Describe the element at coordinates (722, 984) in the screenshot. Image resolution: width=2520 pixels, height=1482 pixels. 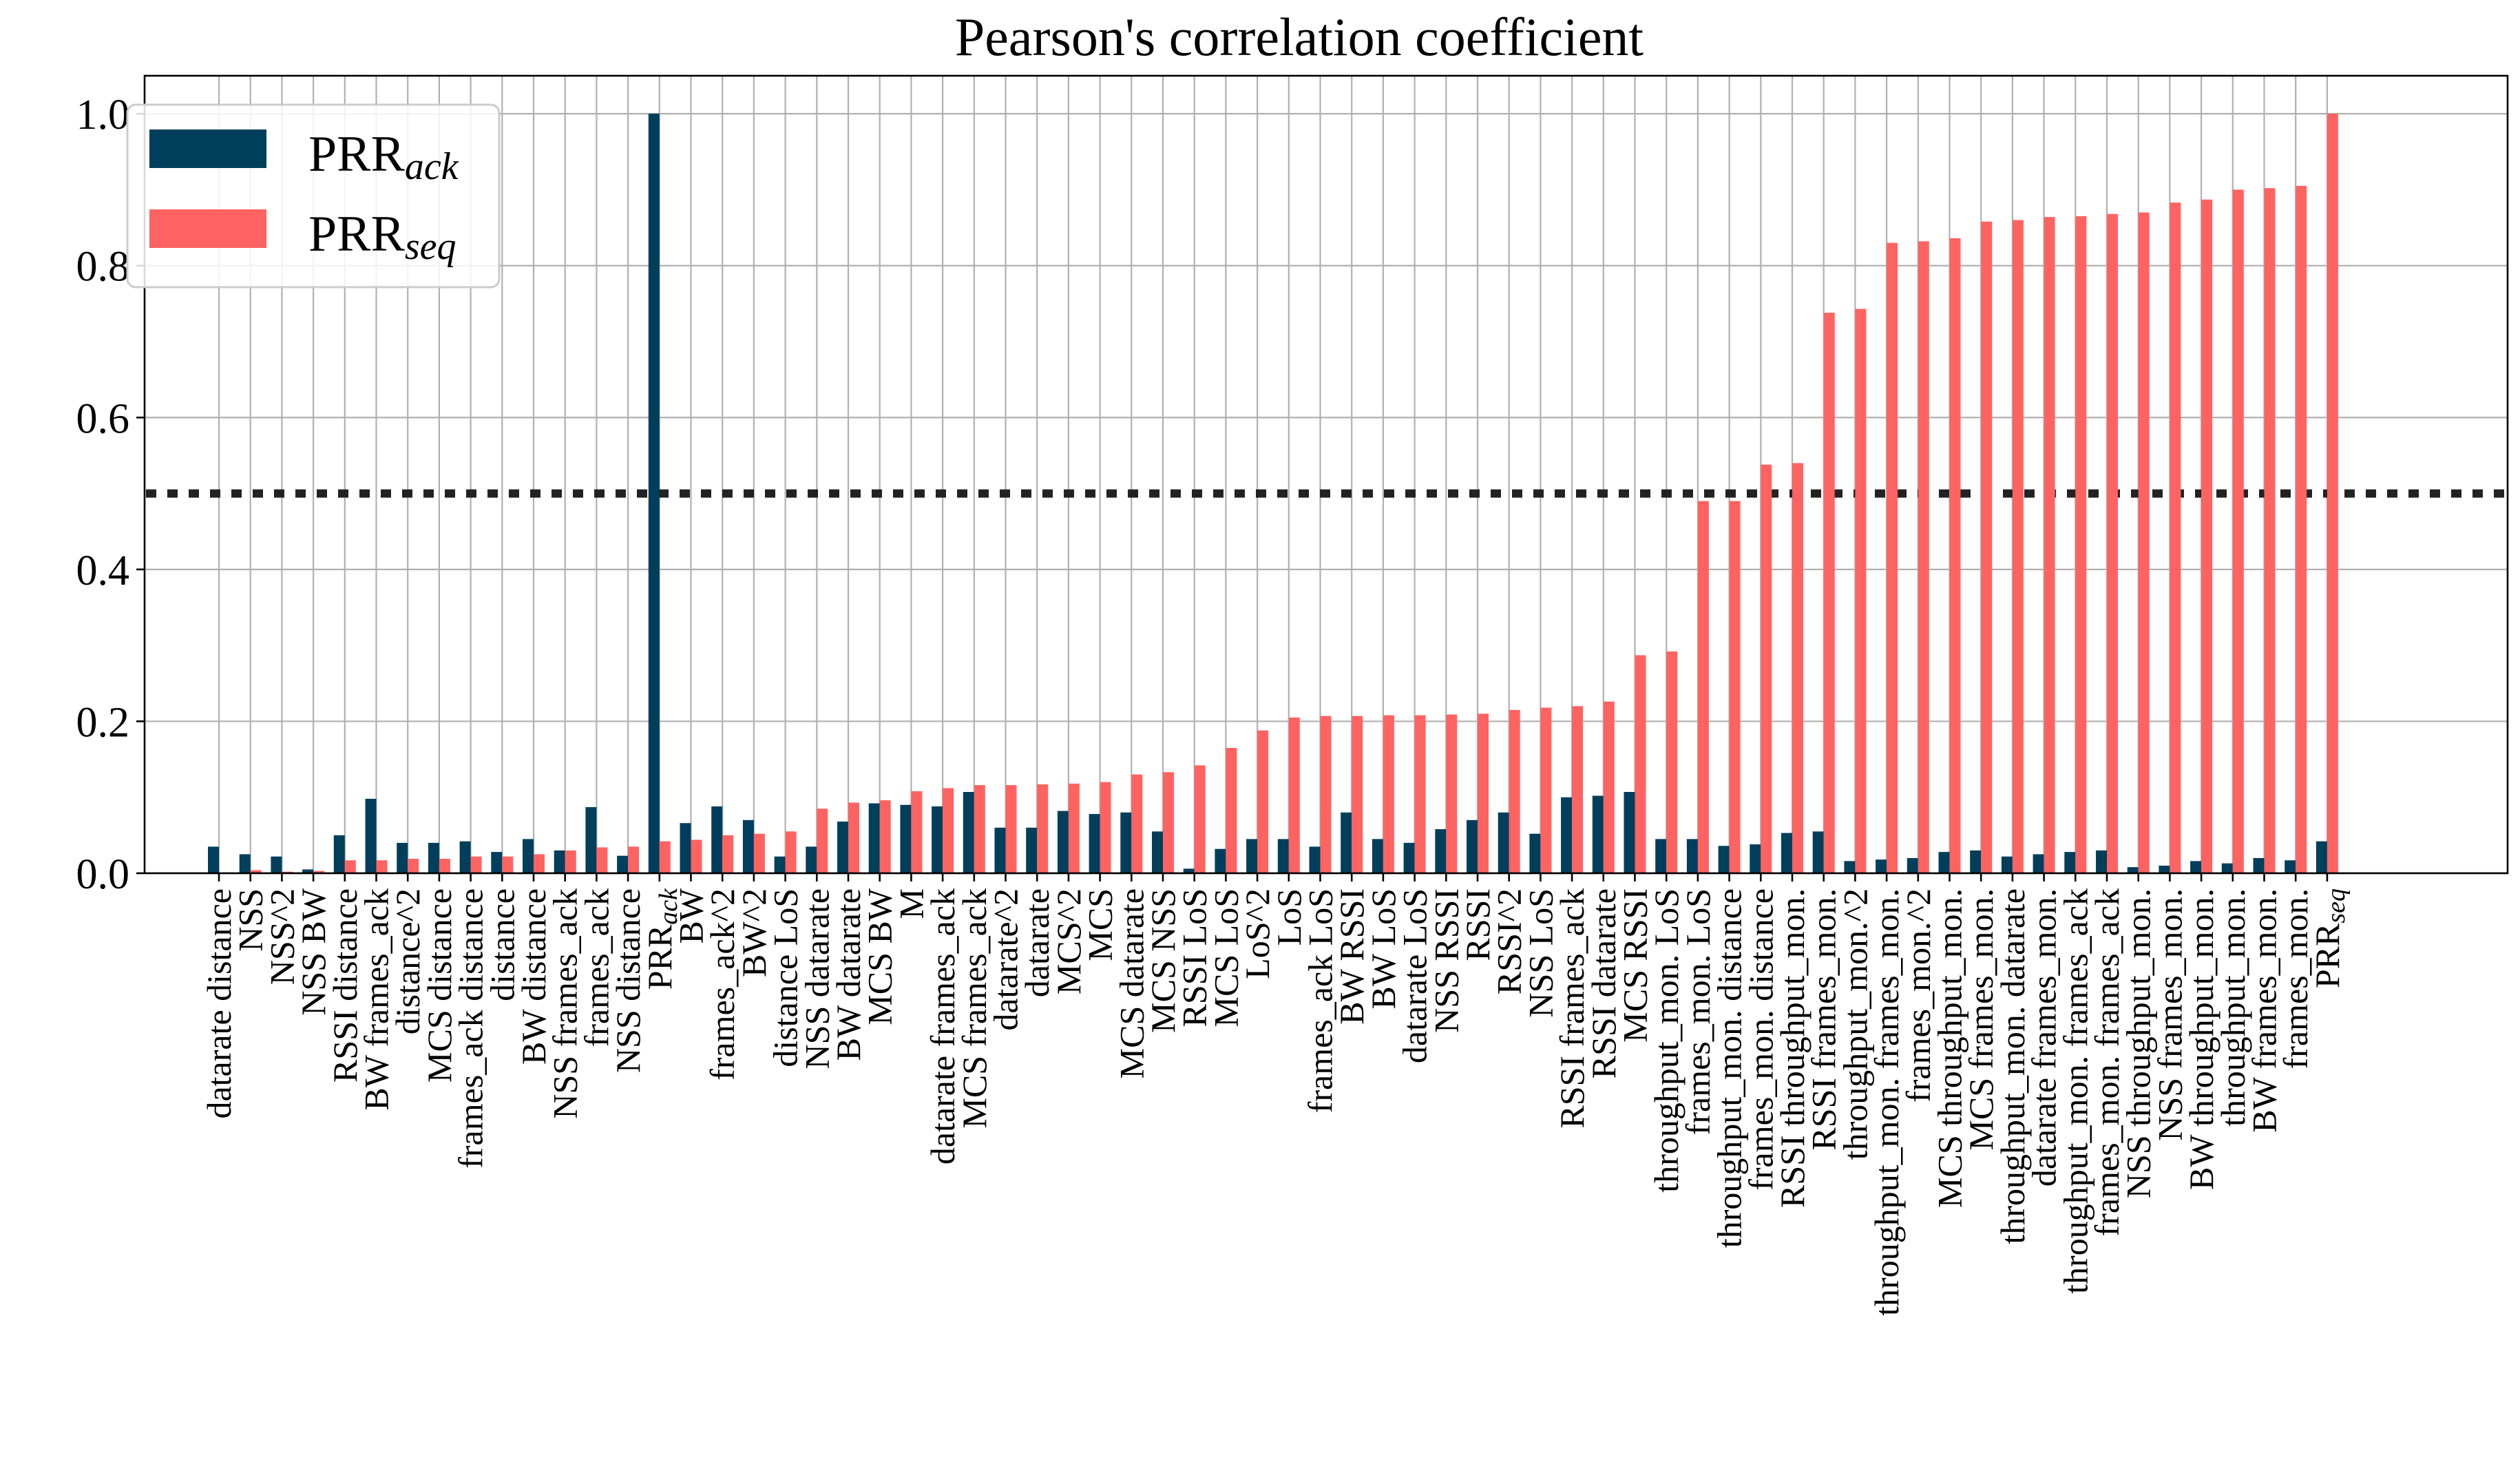
I see `x-tick-label: frames_ack^2` at that location.